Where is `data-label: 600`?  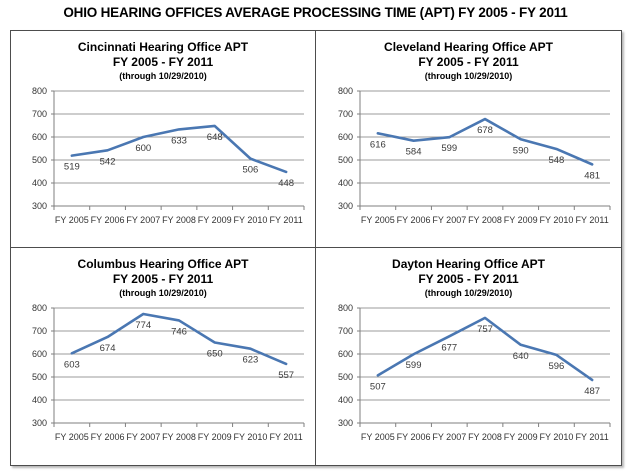
data-label: 600 is located at coordinates (143, 148).